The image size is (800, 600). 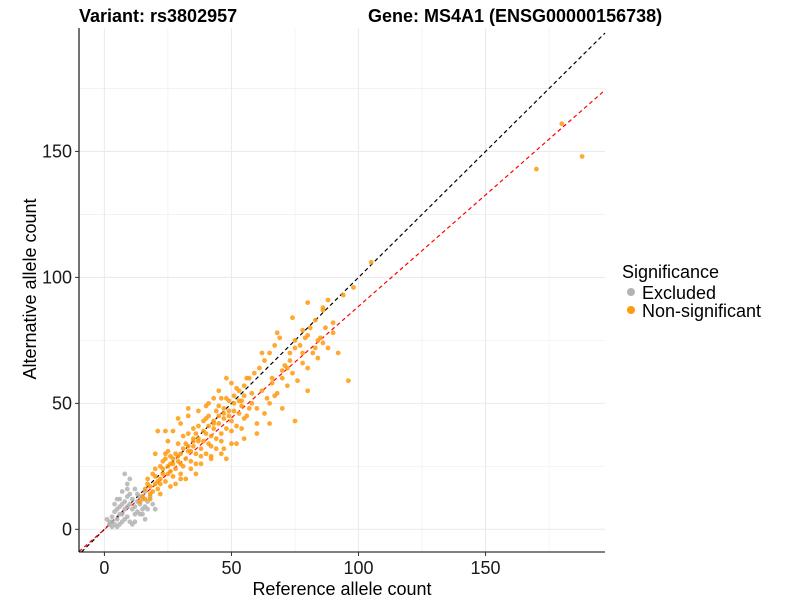 What do you see at coordinates (57, 277) in the screenshot?
I see `y-tick-label: 100` at bounding box center [57, 277].